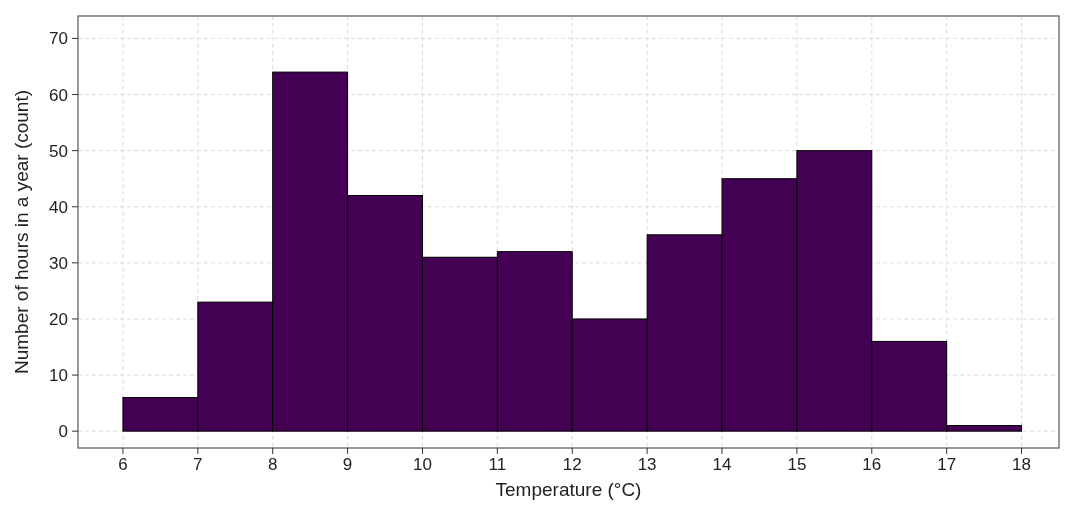  I want to click on y-tick-label: 30, so click(58, 263).